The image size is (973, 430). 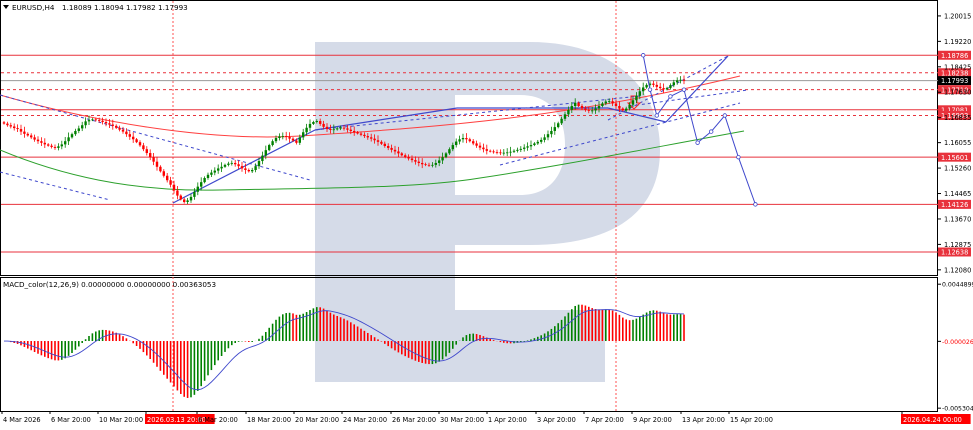 I want to click on macd-tick-label: -0.0053045, so click(x=957, y=409).